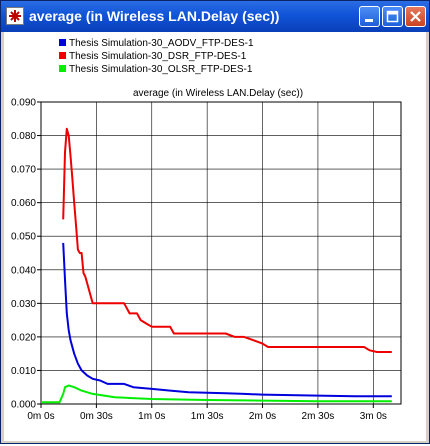 This screenshot has height=446, width=430. What do you see at coordinates (23, 405) in the screenshot?
I see `y-tick-label: 0.000` at bounding box center [23, 405].